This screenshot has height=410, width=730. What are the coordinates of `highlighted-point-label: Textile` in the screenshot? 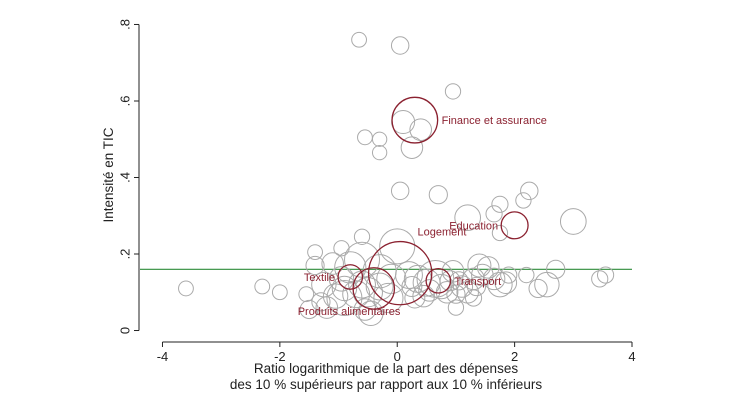 It's located at (319, 278).